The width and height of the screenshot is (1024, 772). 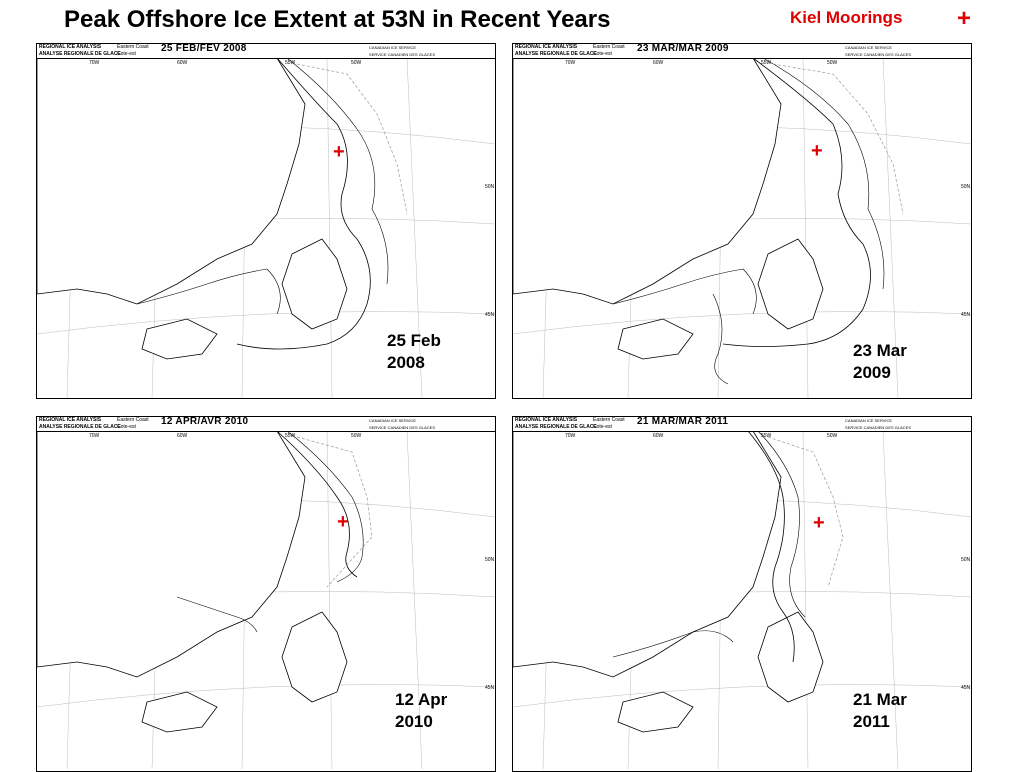 I want to click on chart-date: 12 APR/AVR 2010, so click(x=205, y=421).